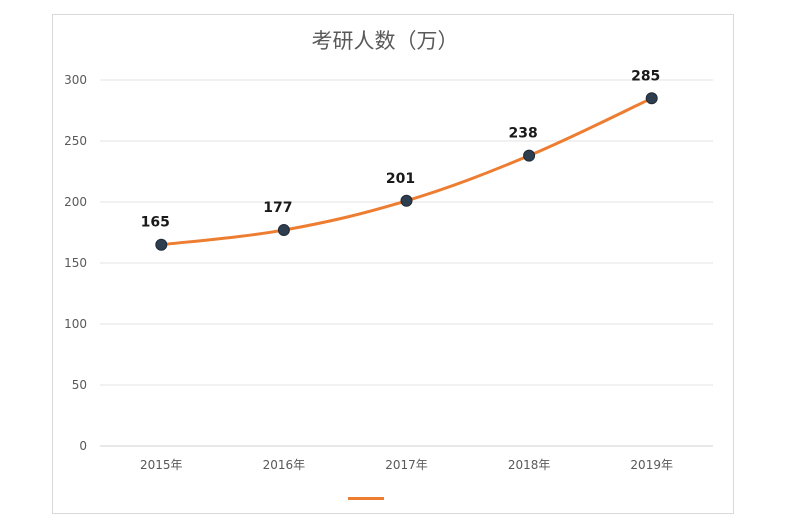 This screenshot has width=812, height=514. I want to click on data-label: 285, so click(645, 76).